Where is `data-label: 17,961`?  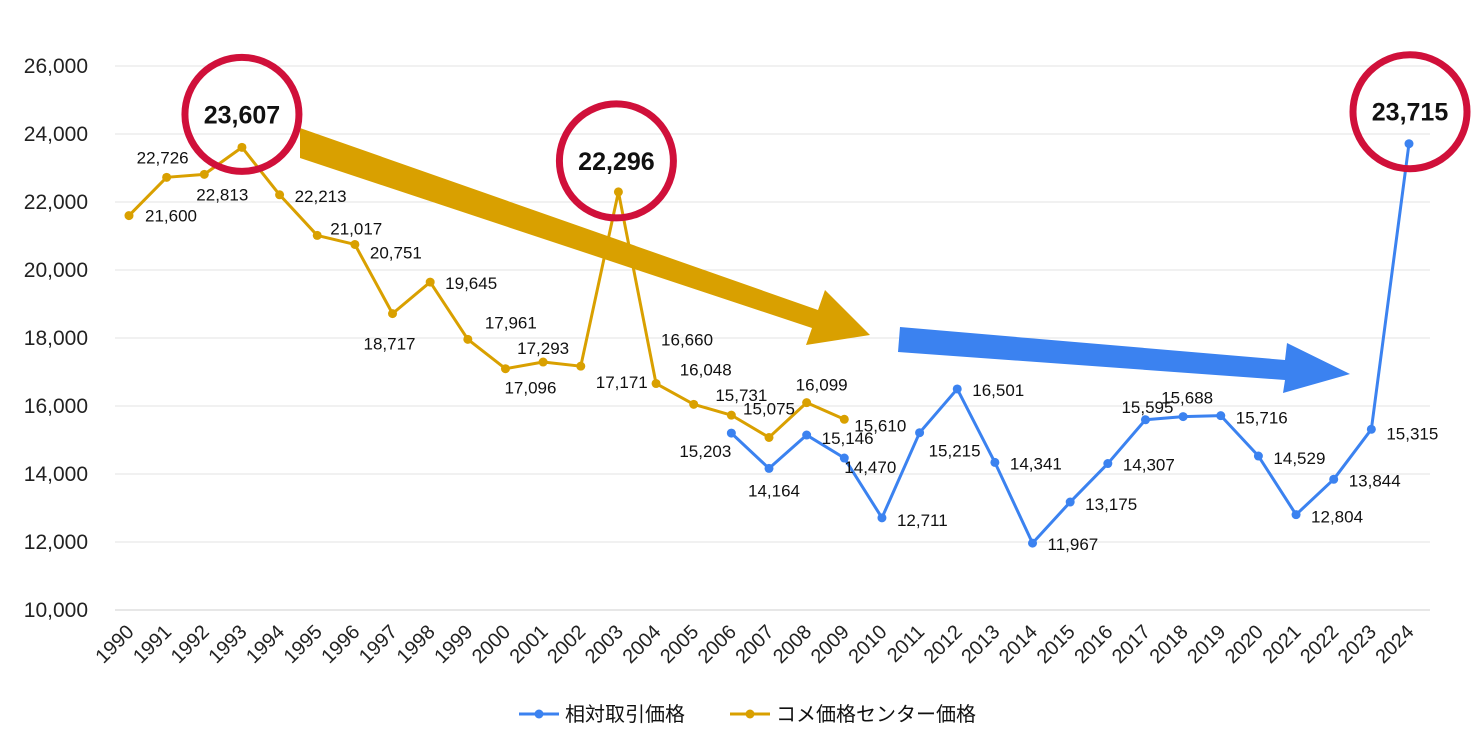 data-label: 17,961 is located at coordinates (511, 322).